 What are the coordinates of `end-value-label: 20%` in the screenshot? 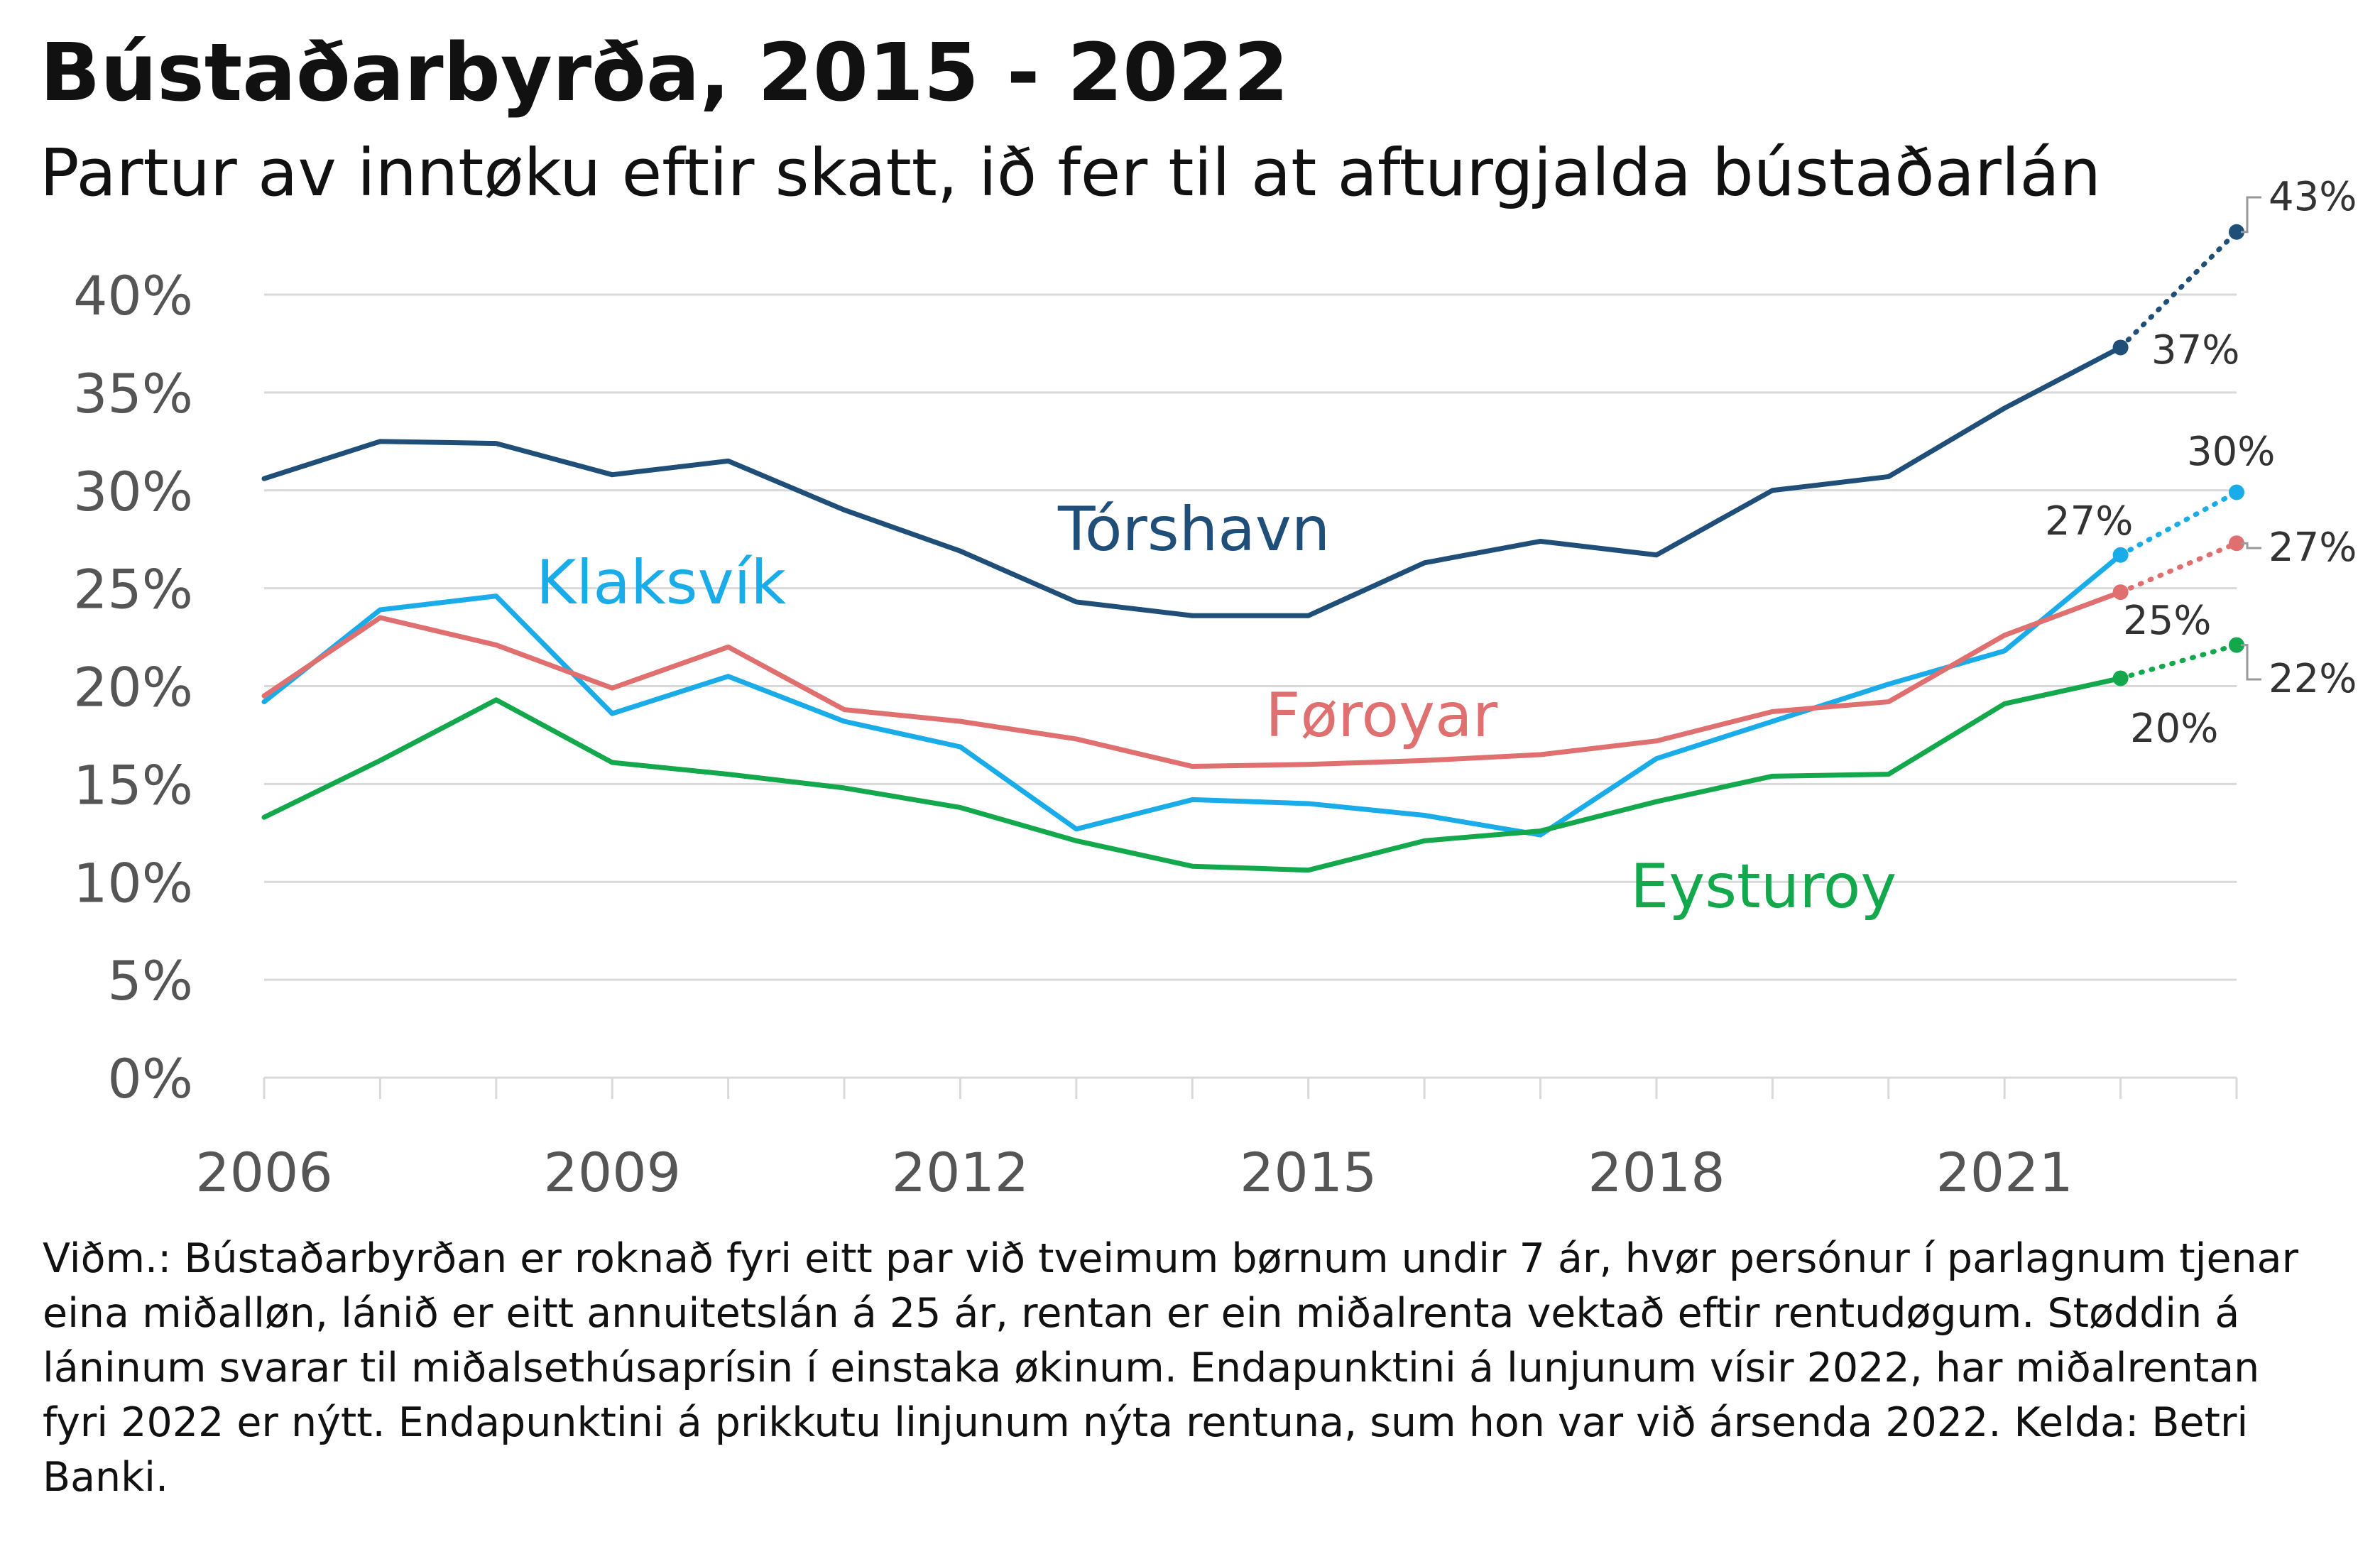 It's located at (2174, 729).